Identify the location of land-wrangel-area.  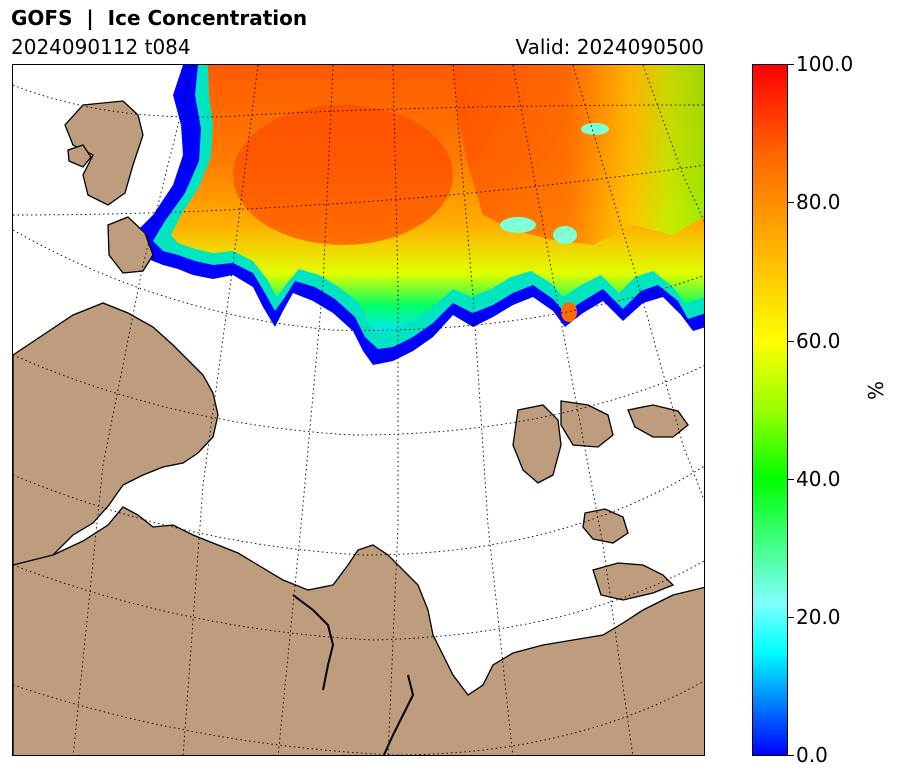
(633, 581).